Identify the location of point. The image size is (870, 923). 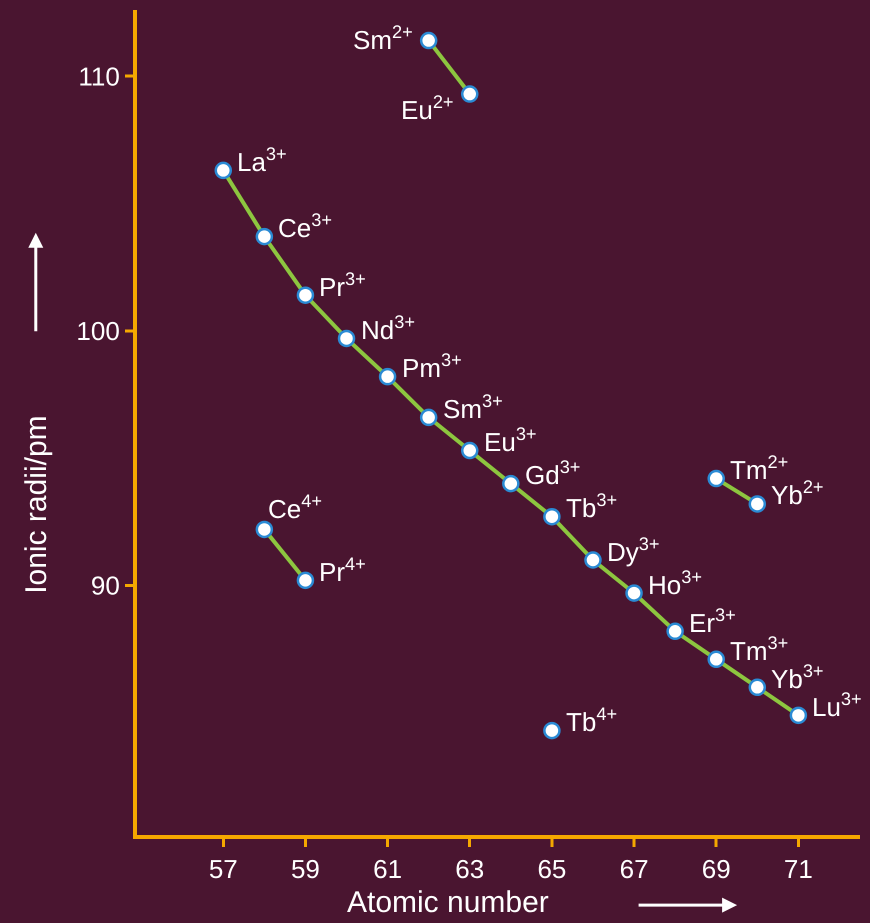
(552, 731).